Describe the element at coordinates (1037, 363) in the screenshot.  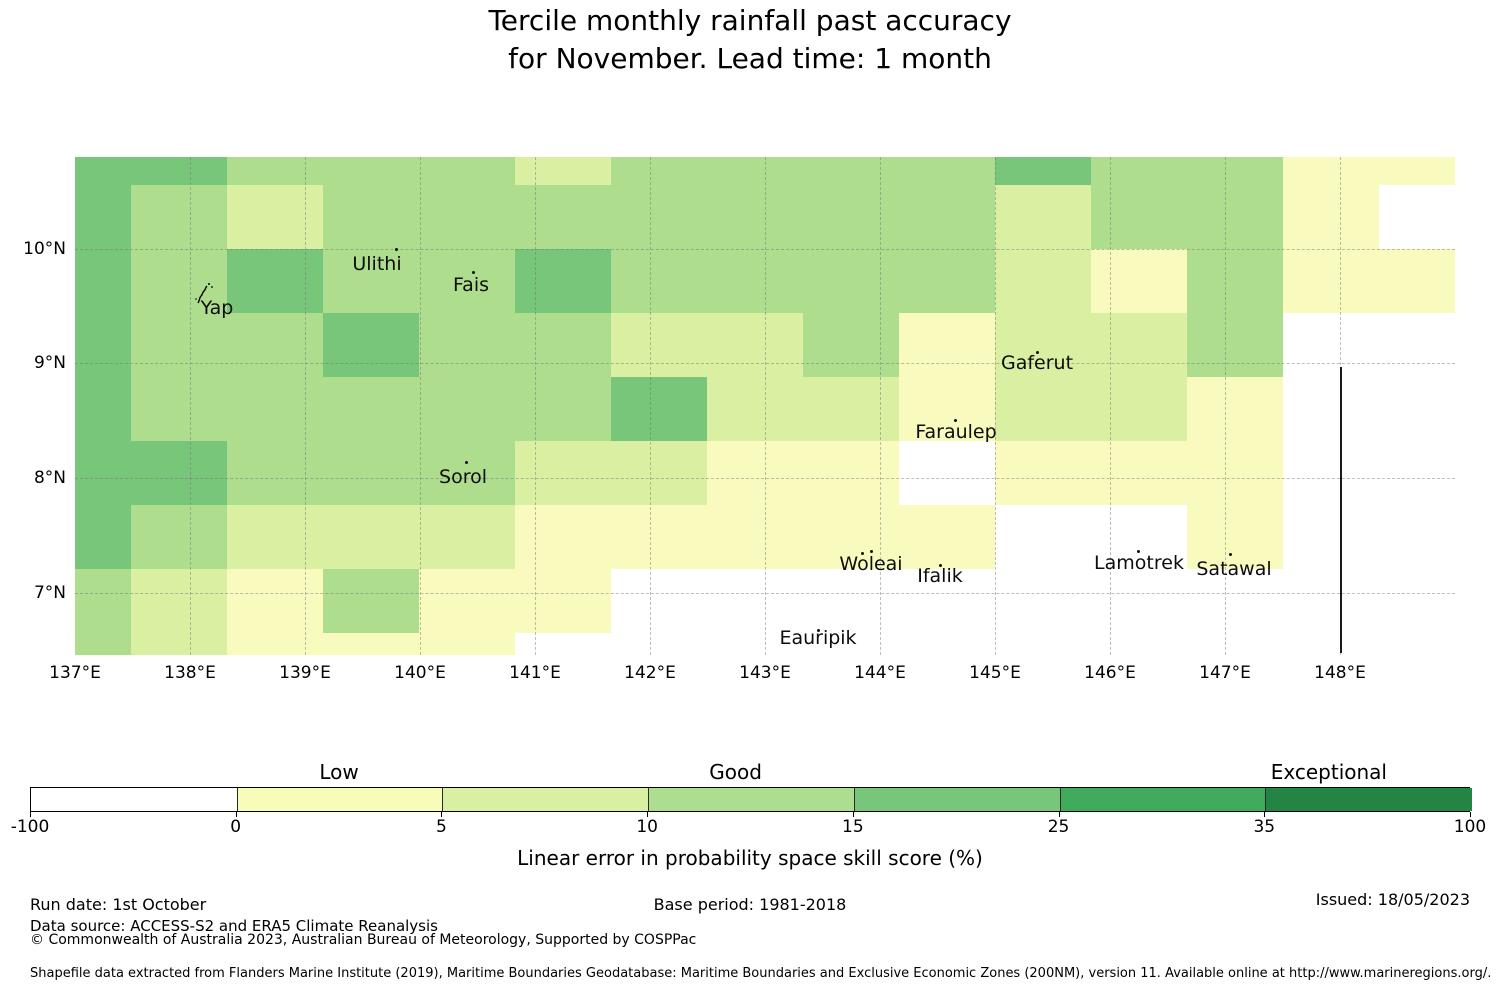
I see `island-label: Gaferut` at that location.